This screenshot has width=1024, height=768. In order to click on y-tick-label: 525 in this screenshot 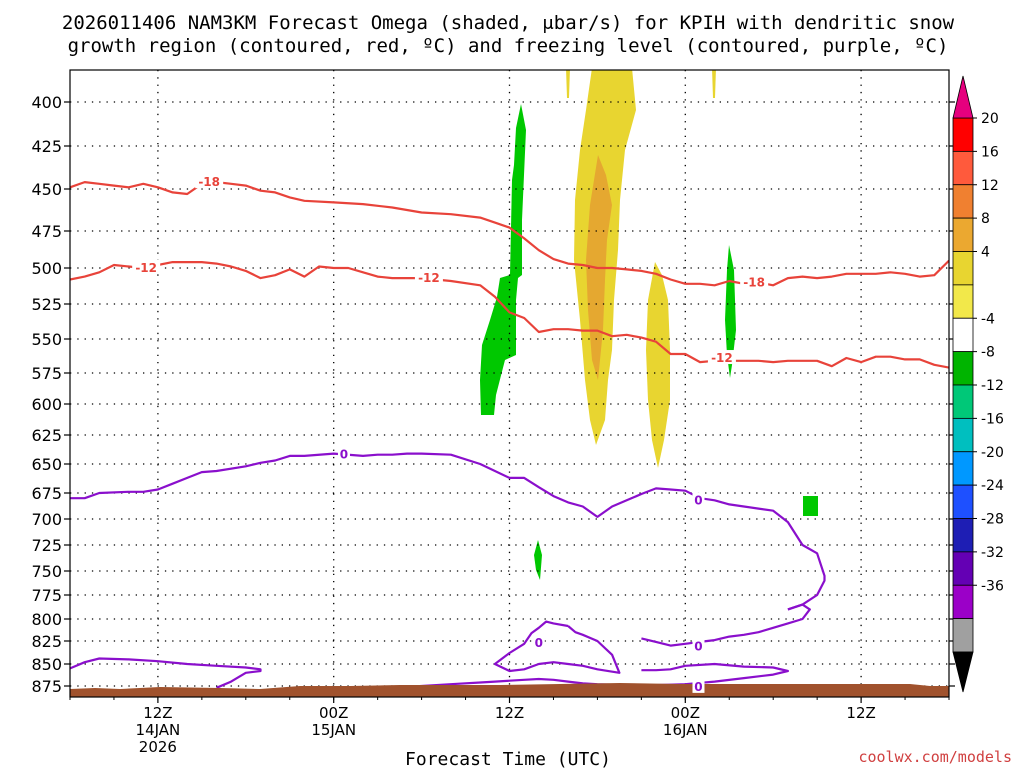, I will do `click(46, 304)`.